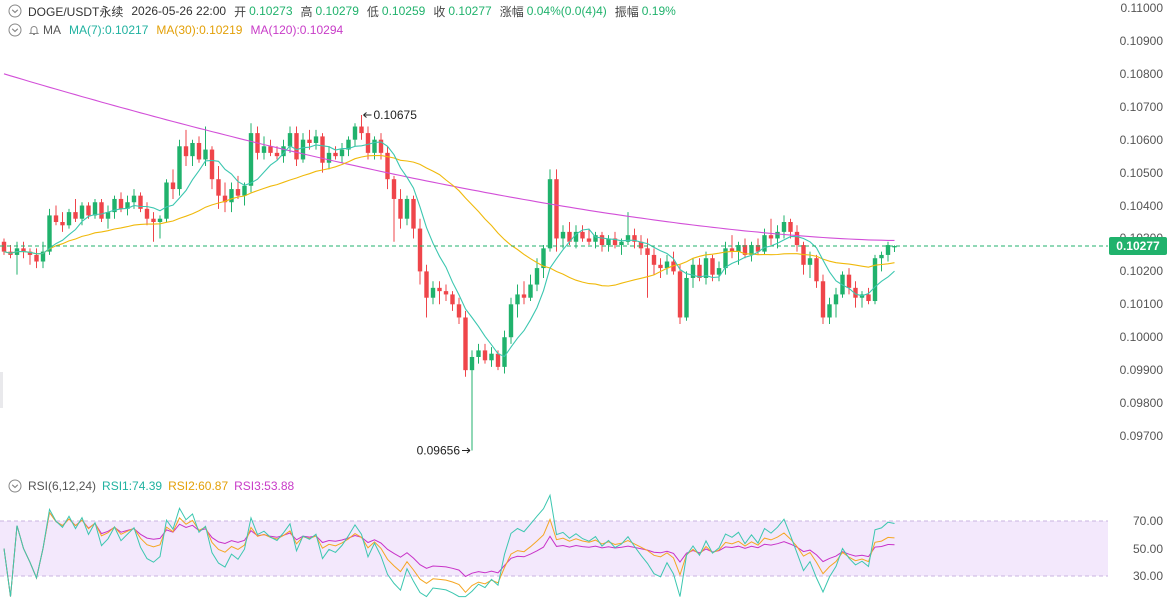  Describe the element at coordinates (1142, 8) in the screenshot. I see `price-tick-label: 0.11000` at that location.